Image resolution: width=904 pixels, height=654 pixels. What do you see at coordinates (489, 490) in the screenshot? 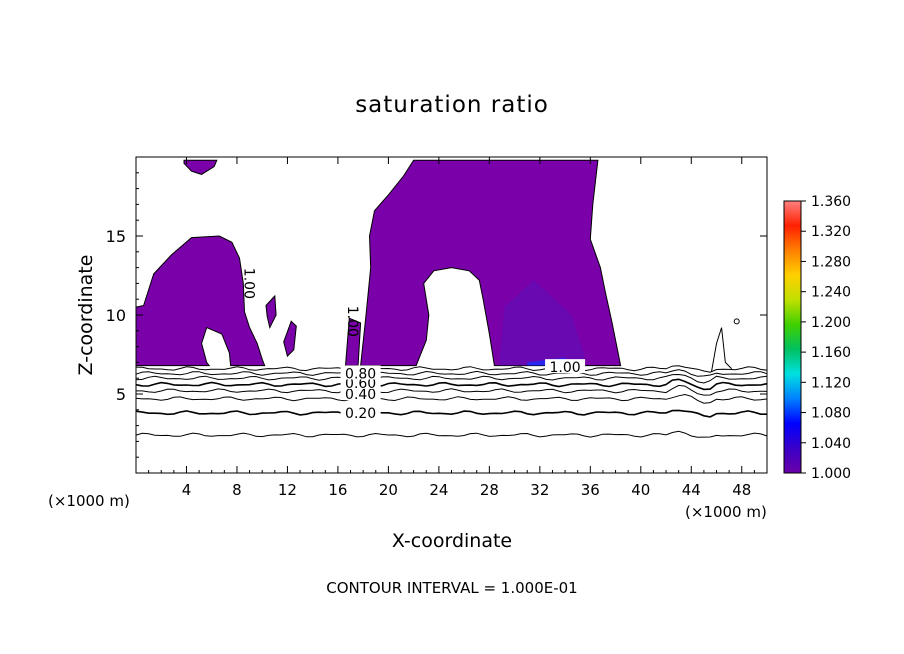
I see `x-tick-label: 28` at bounding box center [489, 490].